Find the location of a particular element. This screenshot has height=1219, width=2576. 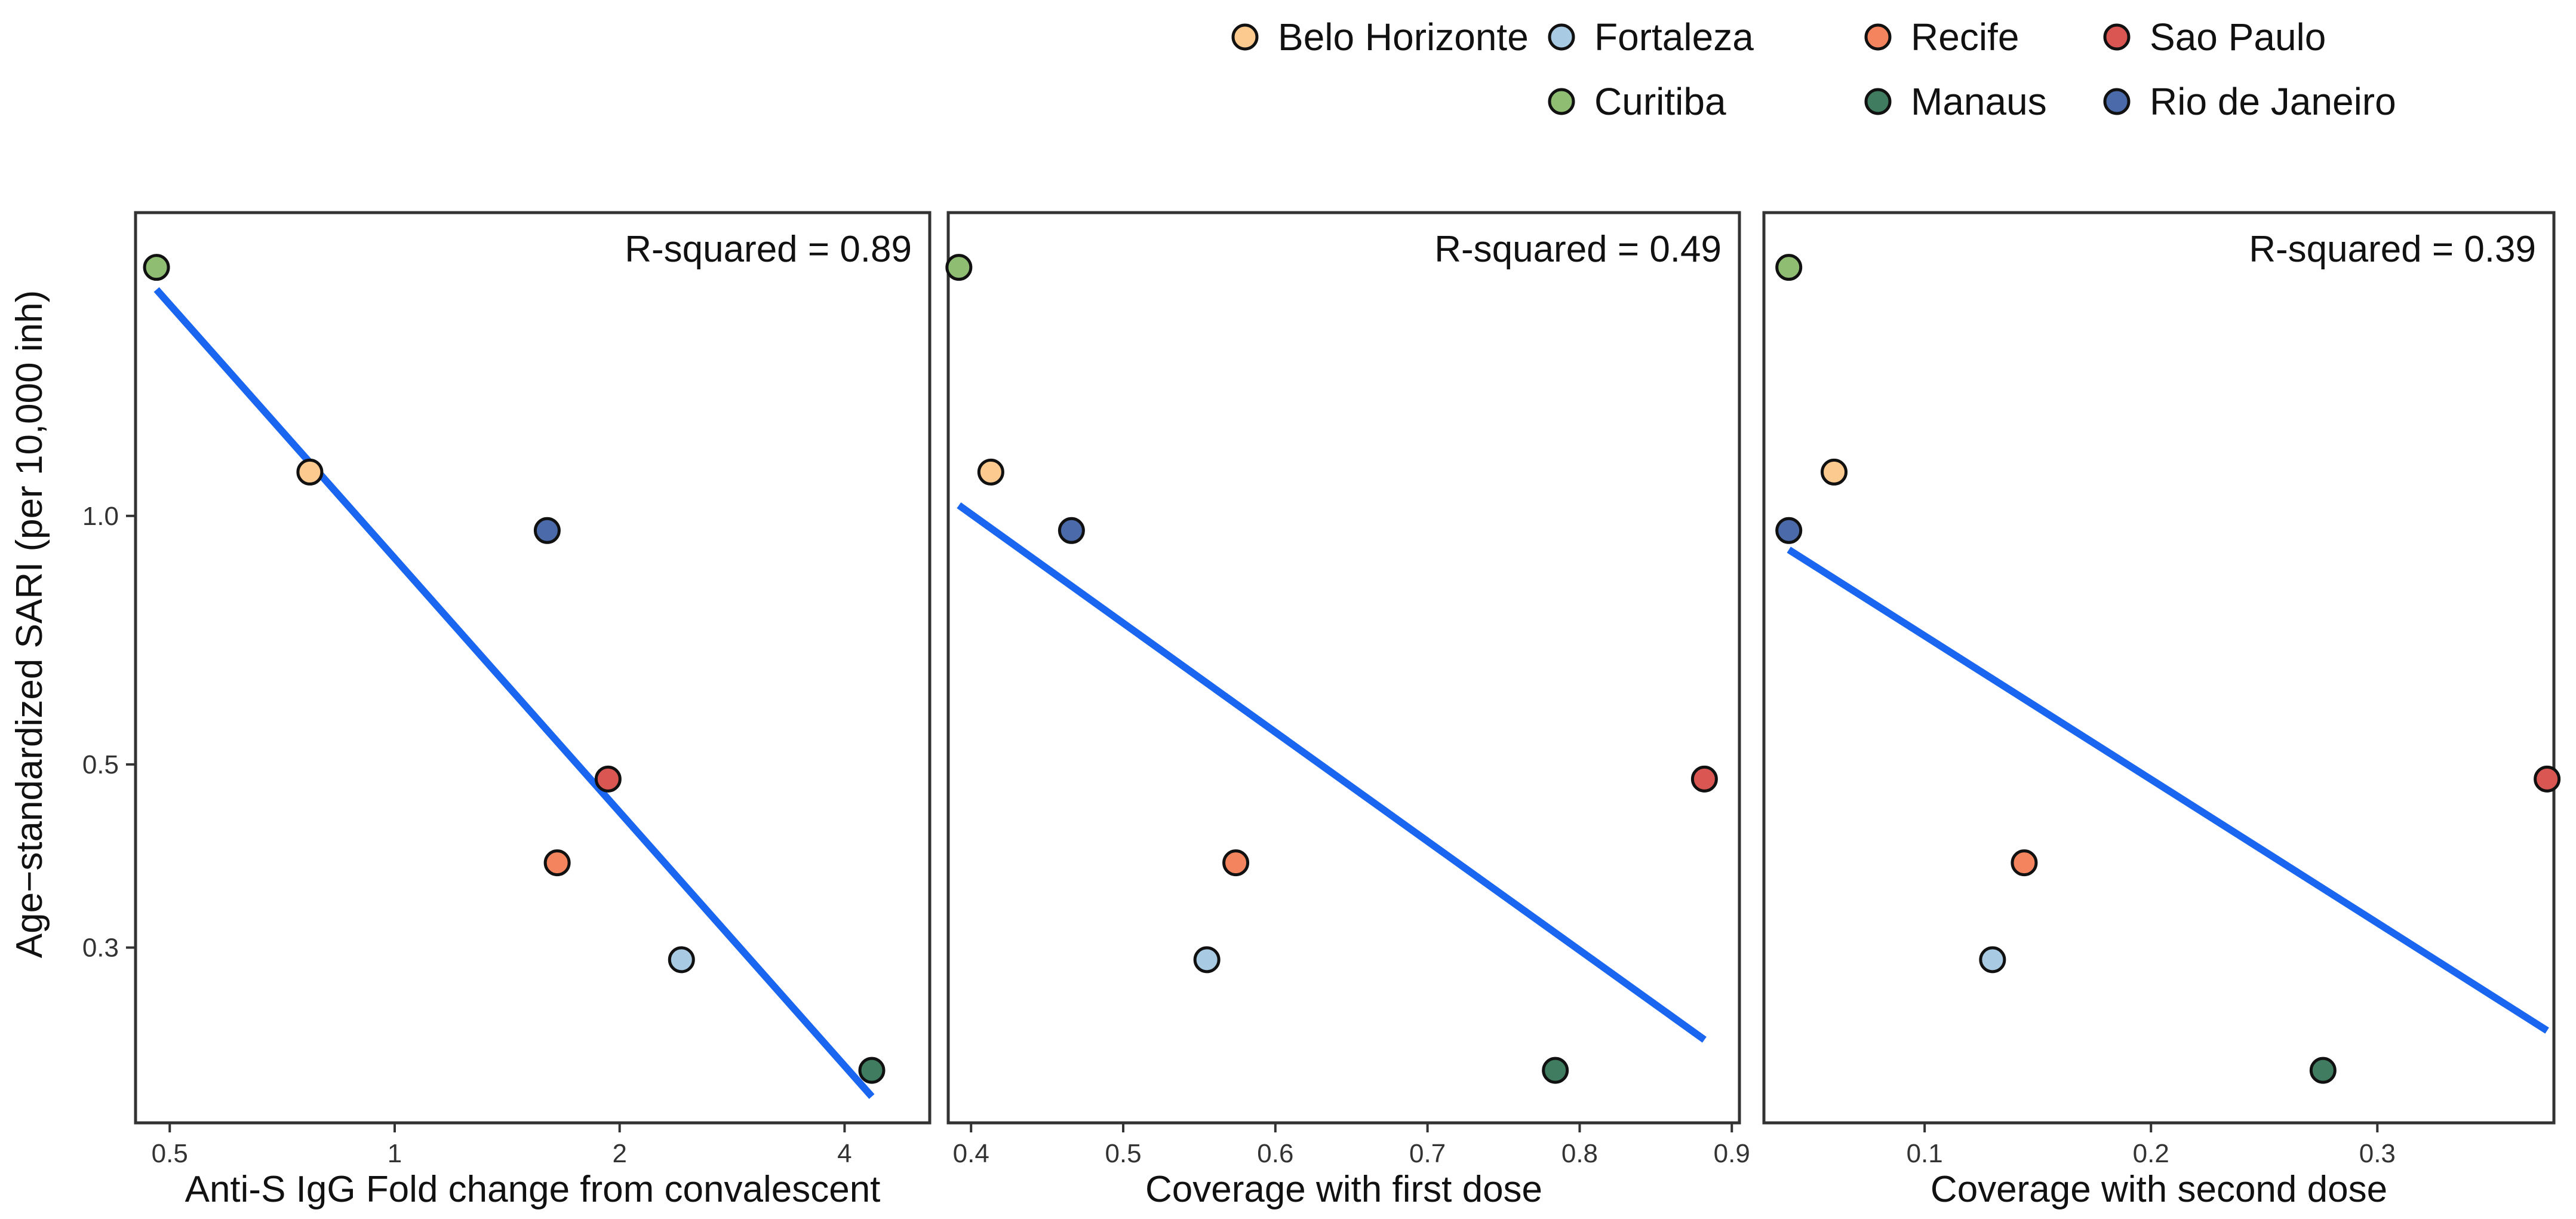

legend-item-belo-horizonte: Belo Horizonte is located at coordinates (1380, 37).